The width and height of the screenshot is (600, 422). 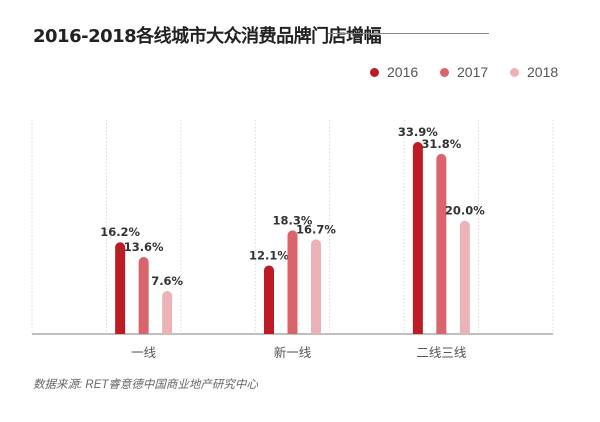 I want to click on data-label: 13.6%, so click(x=144, y=247).